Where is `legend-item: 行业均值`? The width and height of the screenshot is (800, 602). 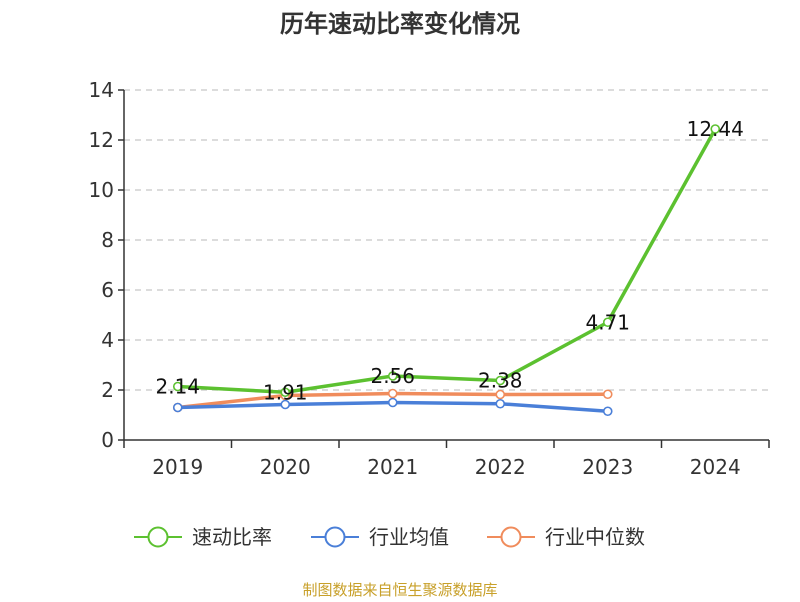 legend-item: 行业均值 is located at coordinates (380, 537).